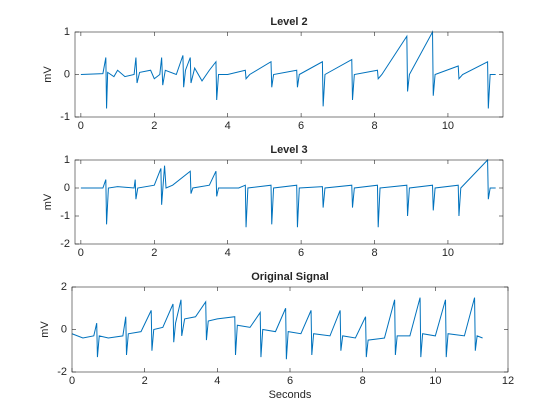 The height and width of the screenshot is (420, 560). I want to click on y-tick-label: 2, so click(64, 287).